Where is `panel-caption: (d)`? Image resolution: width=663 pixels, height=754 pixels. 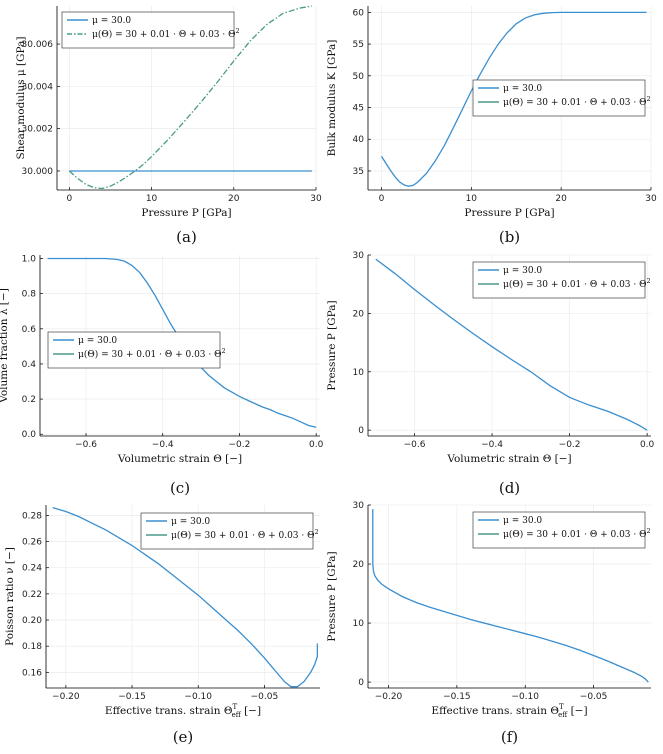 panel-caption: (d) is located at coordinates (509, 488).